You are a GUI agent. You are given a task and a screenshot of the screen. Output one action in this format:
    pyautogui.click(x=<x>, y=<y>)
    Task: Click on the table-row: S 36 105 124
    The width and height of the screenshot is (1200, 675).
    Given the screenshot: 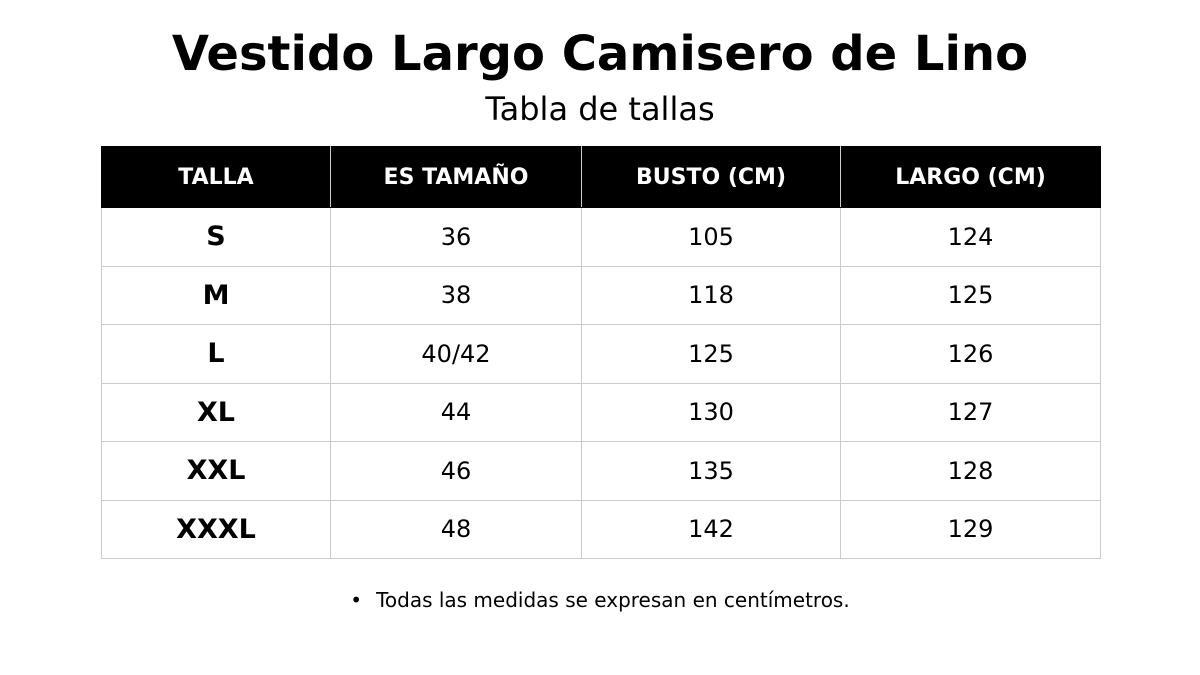 What is the action you would take?
    pyautogui.click(x=601, y=237)
    